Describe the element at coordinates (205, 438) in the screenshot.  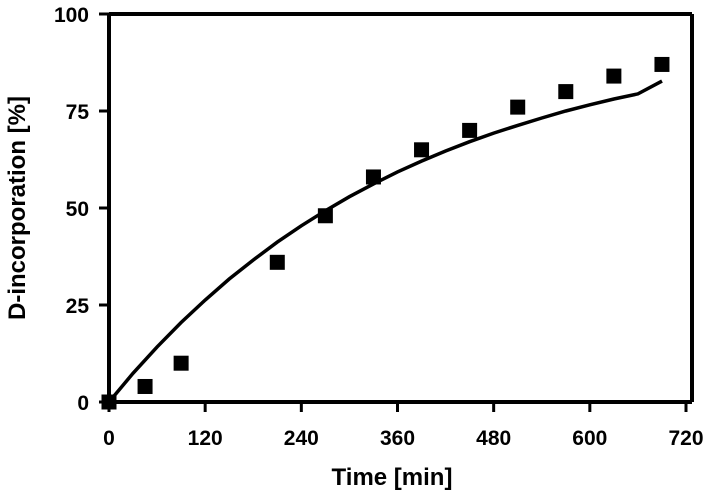
I see `x-tick-label: 120` at that location.